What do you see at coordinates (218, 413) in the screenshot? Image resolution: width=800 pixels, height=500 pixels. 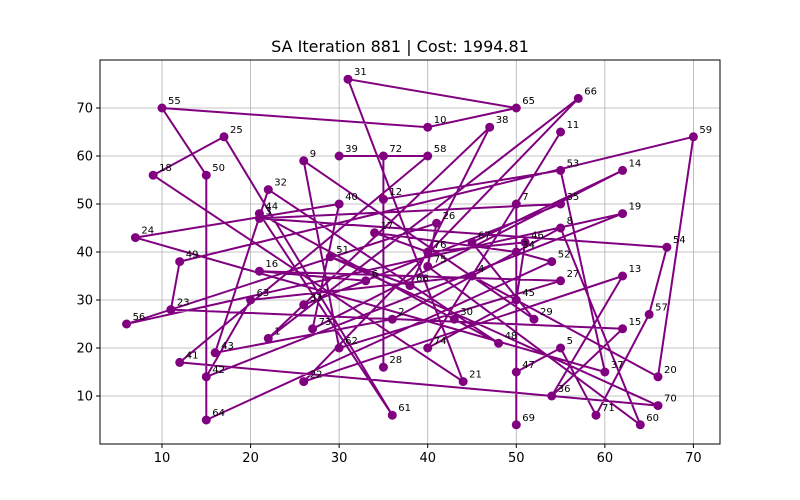 I see `city-label: 64` at bounding box center [218, 413].